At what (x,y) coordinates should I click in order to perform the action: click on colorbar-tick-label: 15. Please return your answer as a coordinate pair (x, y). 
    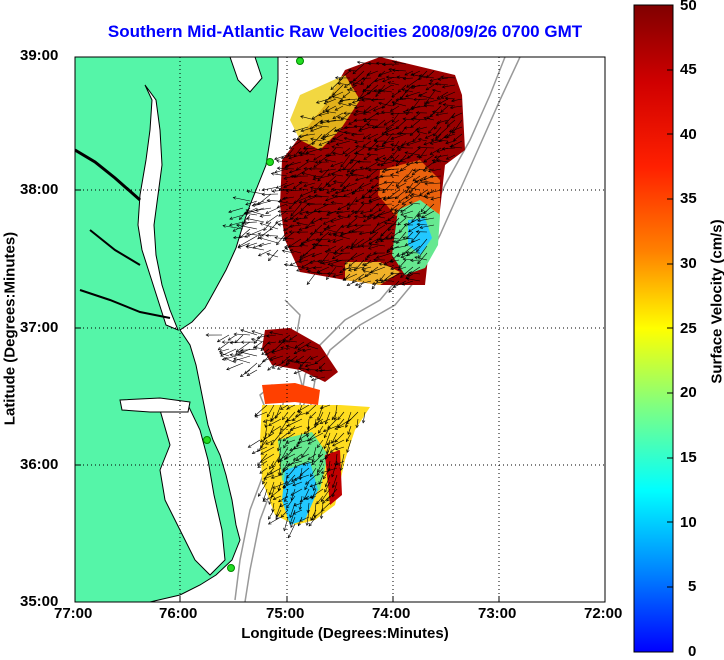
    Looking at the image, I should click on (688, 457).